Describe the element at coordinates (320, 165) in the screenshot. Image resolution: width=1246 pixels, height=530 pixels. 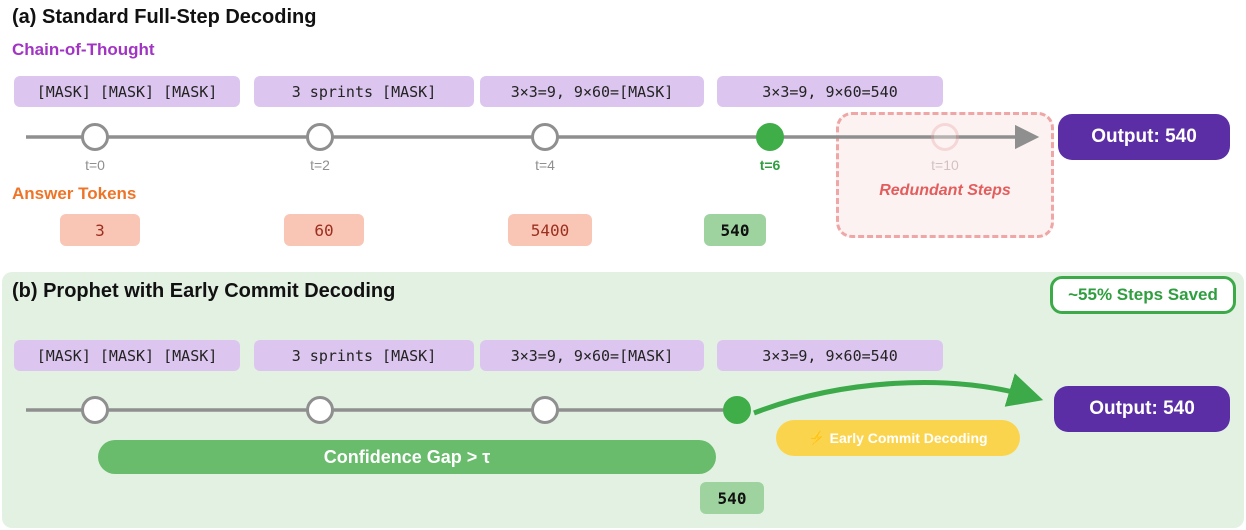
I see `t2-label: t=2` at that location.